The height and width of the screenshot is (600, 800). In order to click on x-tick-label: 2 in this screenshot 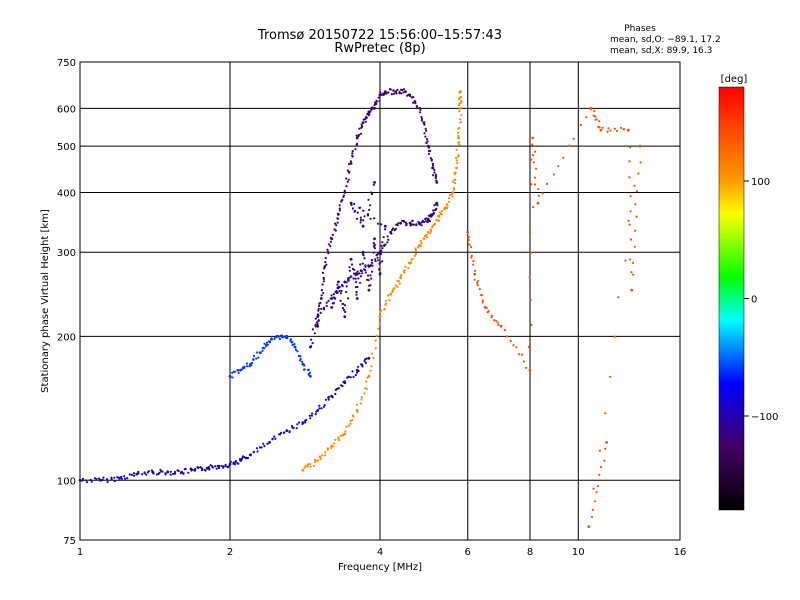, I will do `click(230, 552)`.